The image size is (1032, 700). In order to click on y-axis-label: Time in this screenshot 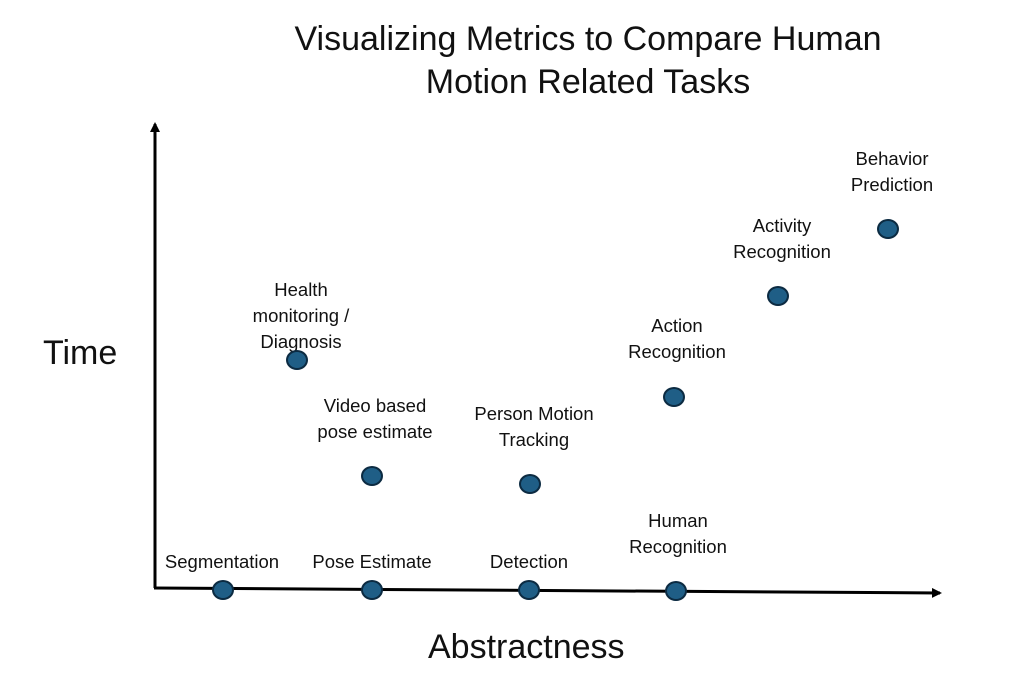, I will do `click(80, 353)`.